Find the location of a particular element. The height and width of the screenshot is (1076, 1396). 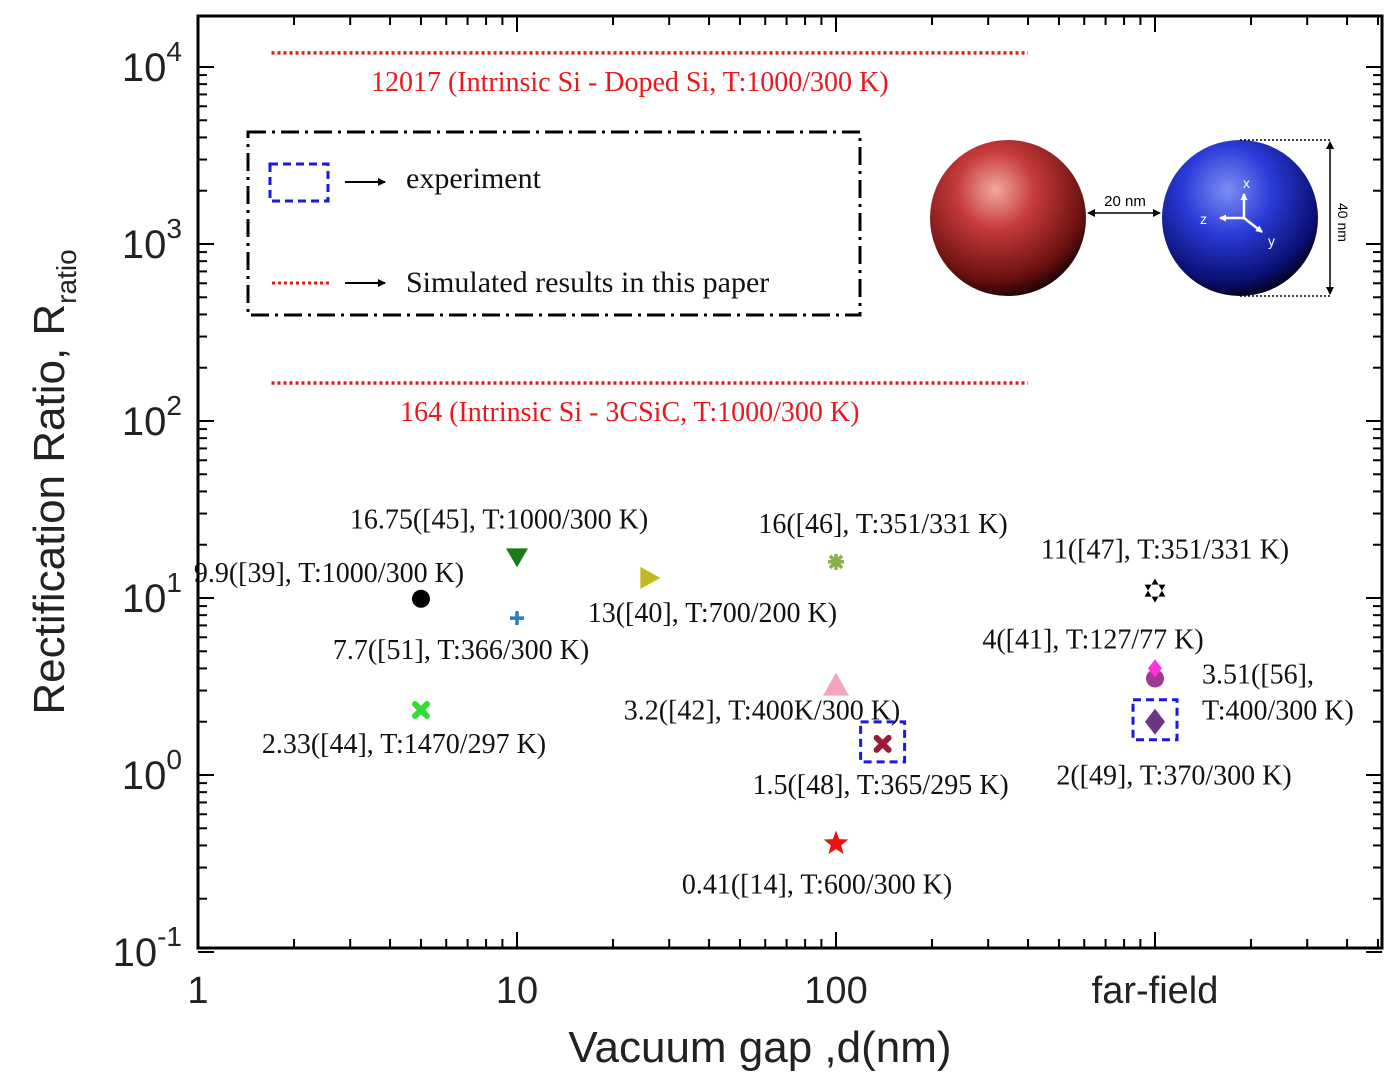

x-tick-label: 100 is located at coordinates (835, 991).